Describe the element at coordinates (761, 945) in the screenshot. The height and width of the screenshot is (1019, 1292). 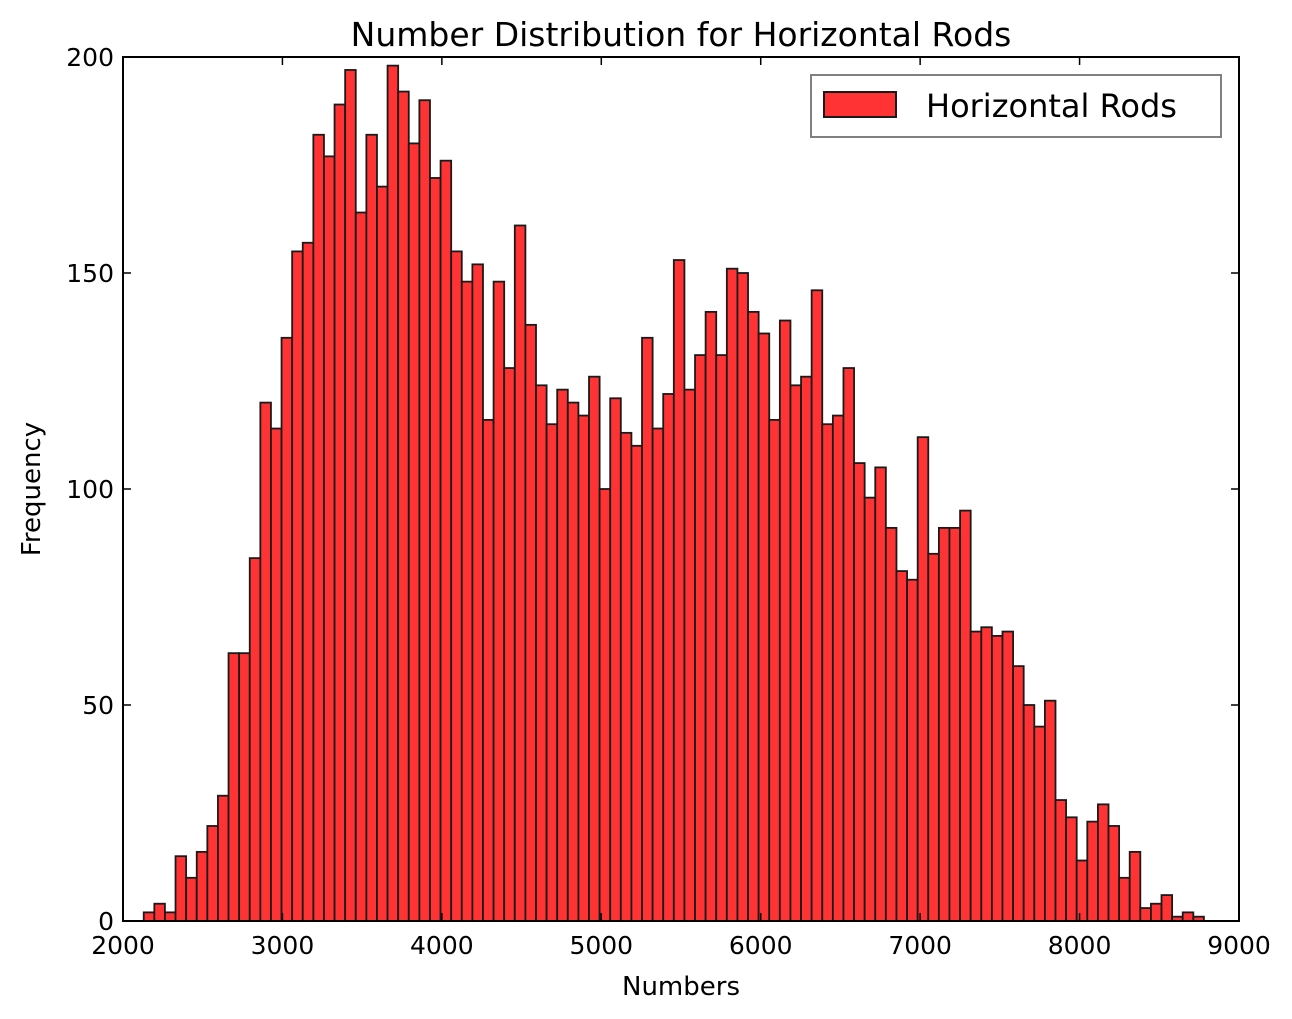
I see `x-tick-label: 6000` at that location.